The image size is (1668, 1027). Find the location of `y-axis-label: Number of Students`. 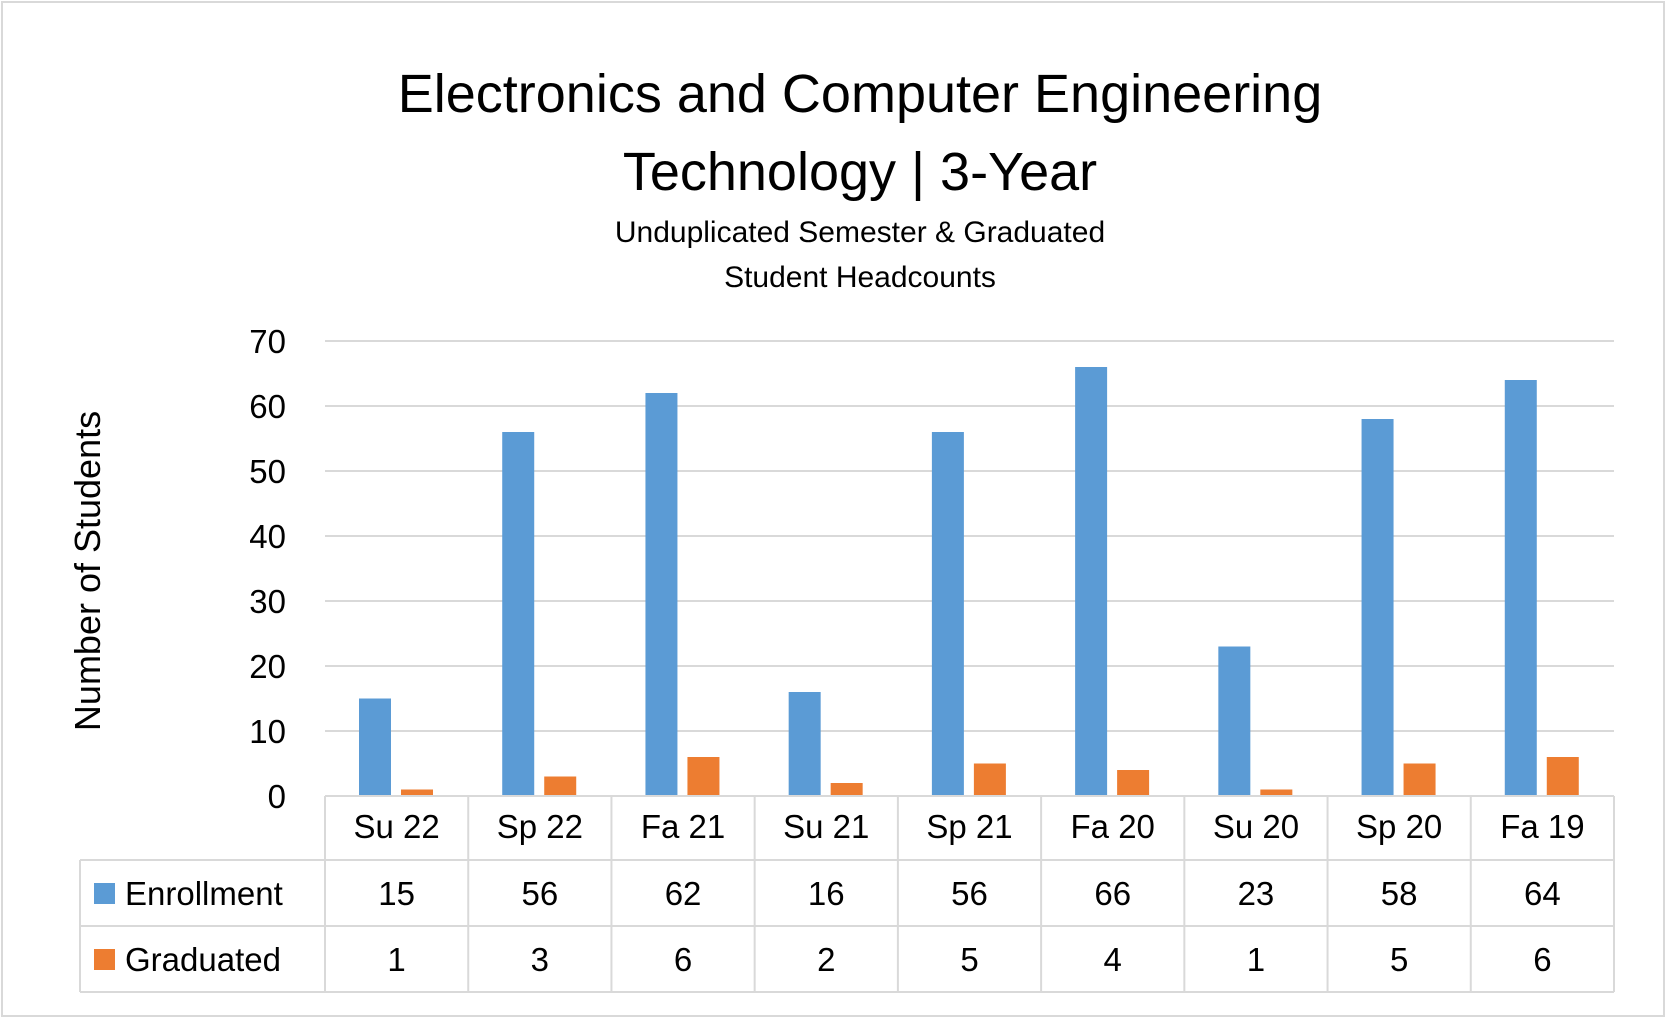

y-axis-label: Number of Students is located at coordinates (87, 571).